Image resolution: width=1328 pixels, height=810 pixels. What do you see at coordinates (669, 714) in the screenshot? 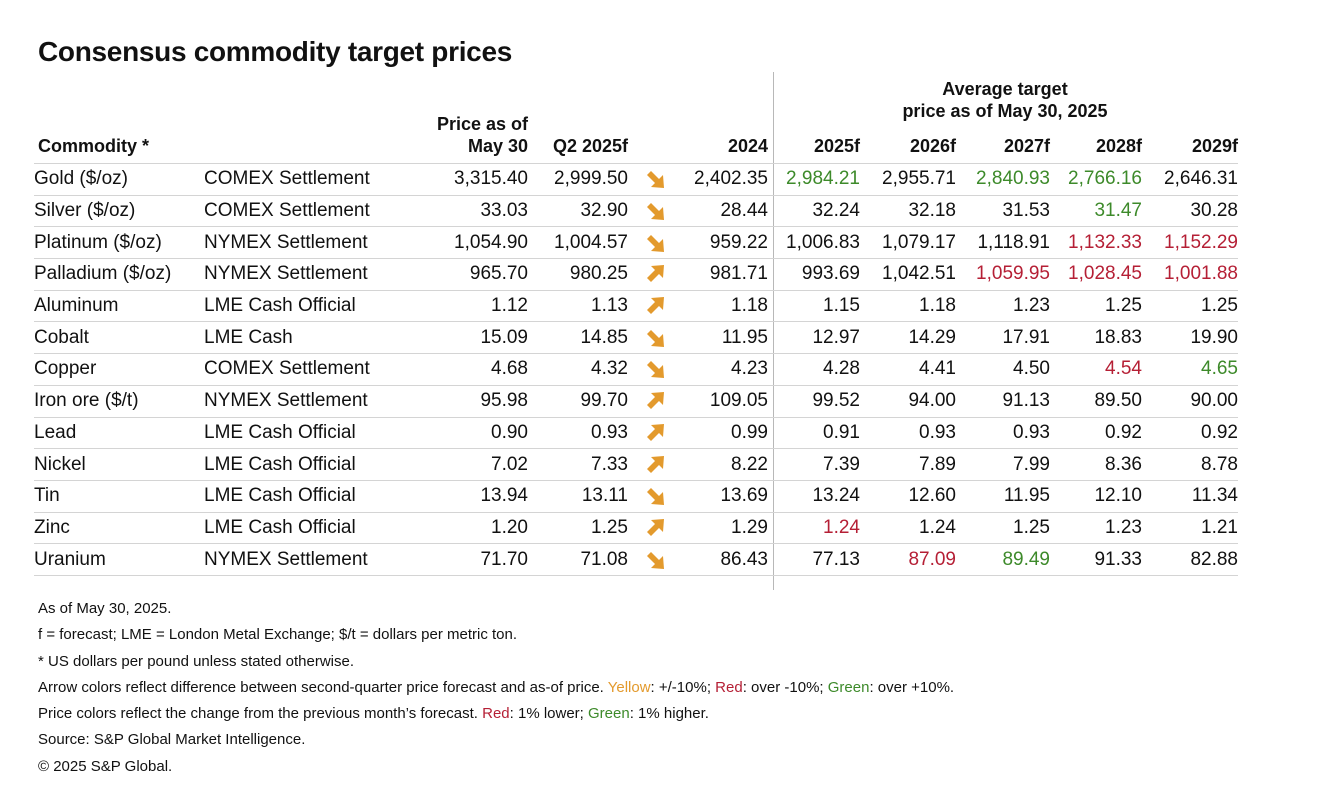
I see `price-legend-green-desc: : 1% higher.` at bounding box center [669, 714].